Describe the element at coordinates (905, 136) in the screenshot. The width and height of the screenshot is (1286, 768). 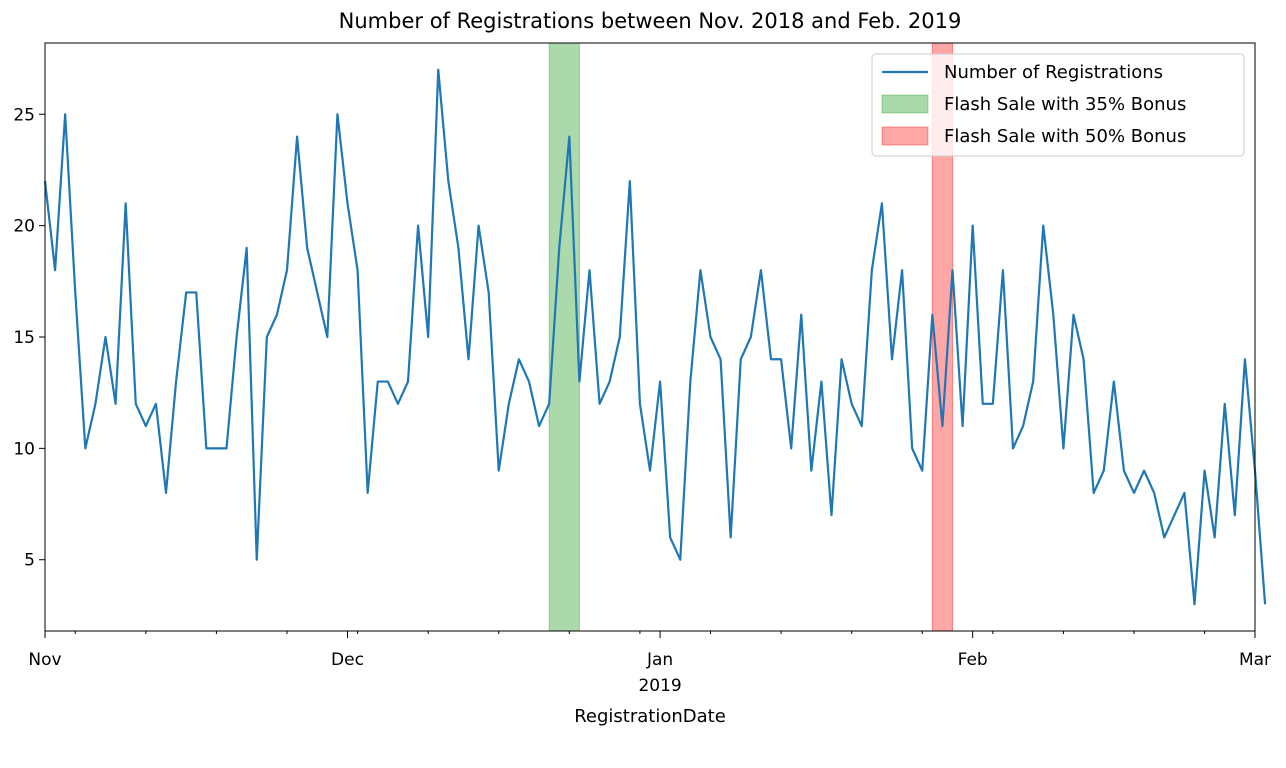
I see `legend-span2-swatch` at that location.